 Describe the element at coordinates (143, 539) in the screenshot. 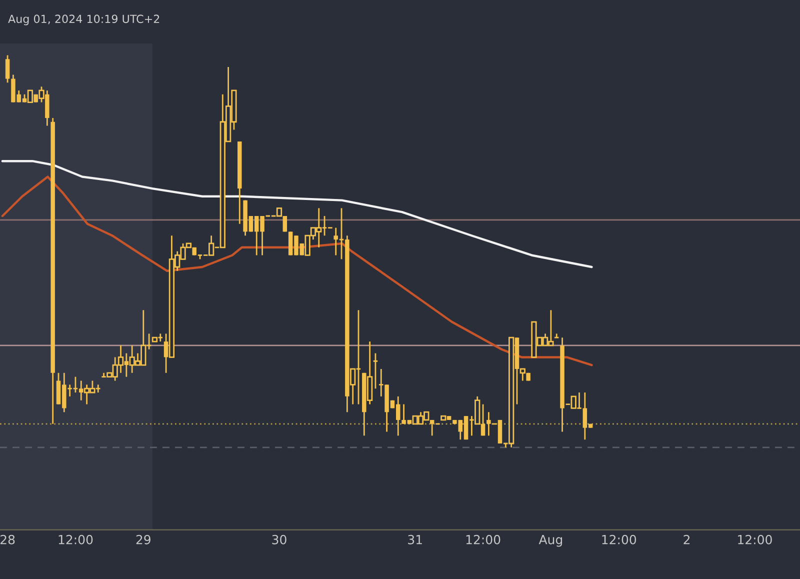

I see `x-tick-label: 29` at that location.